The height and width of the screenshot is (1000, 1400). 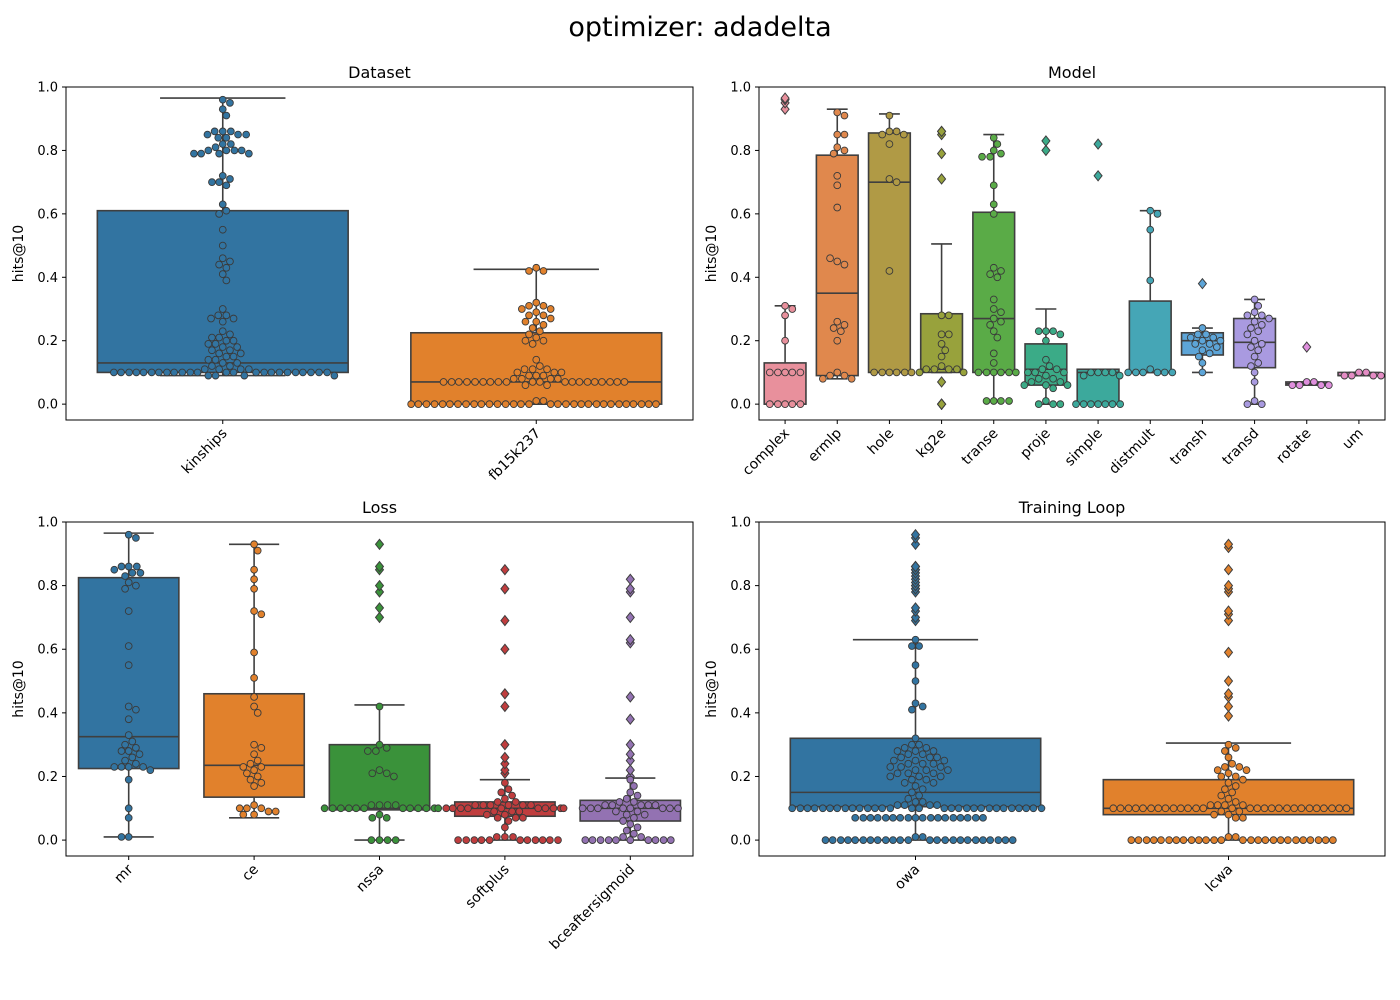 I want to click on x-tick-label: complex, so click(x=766, y=452).